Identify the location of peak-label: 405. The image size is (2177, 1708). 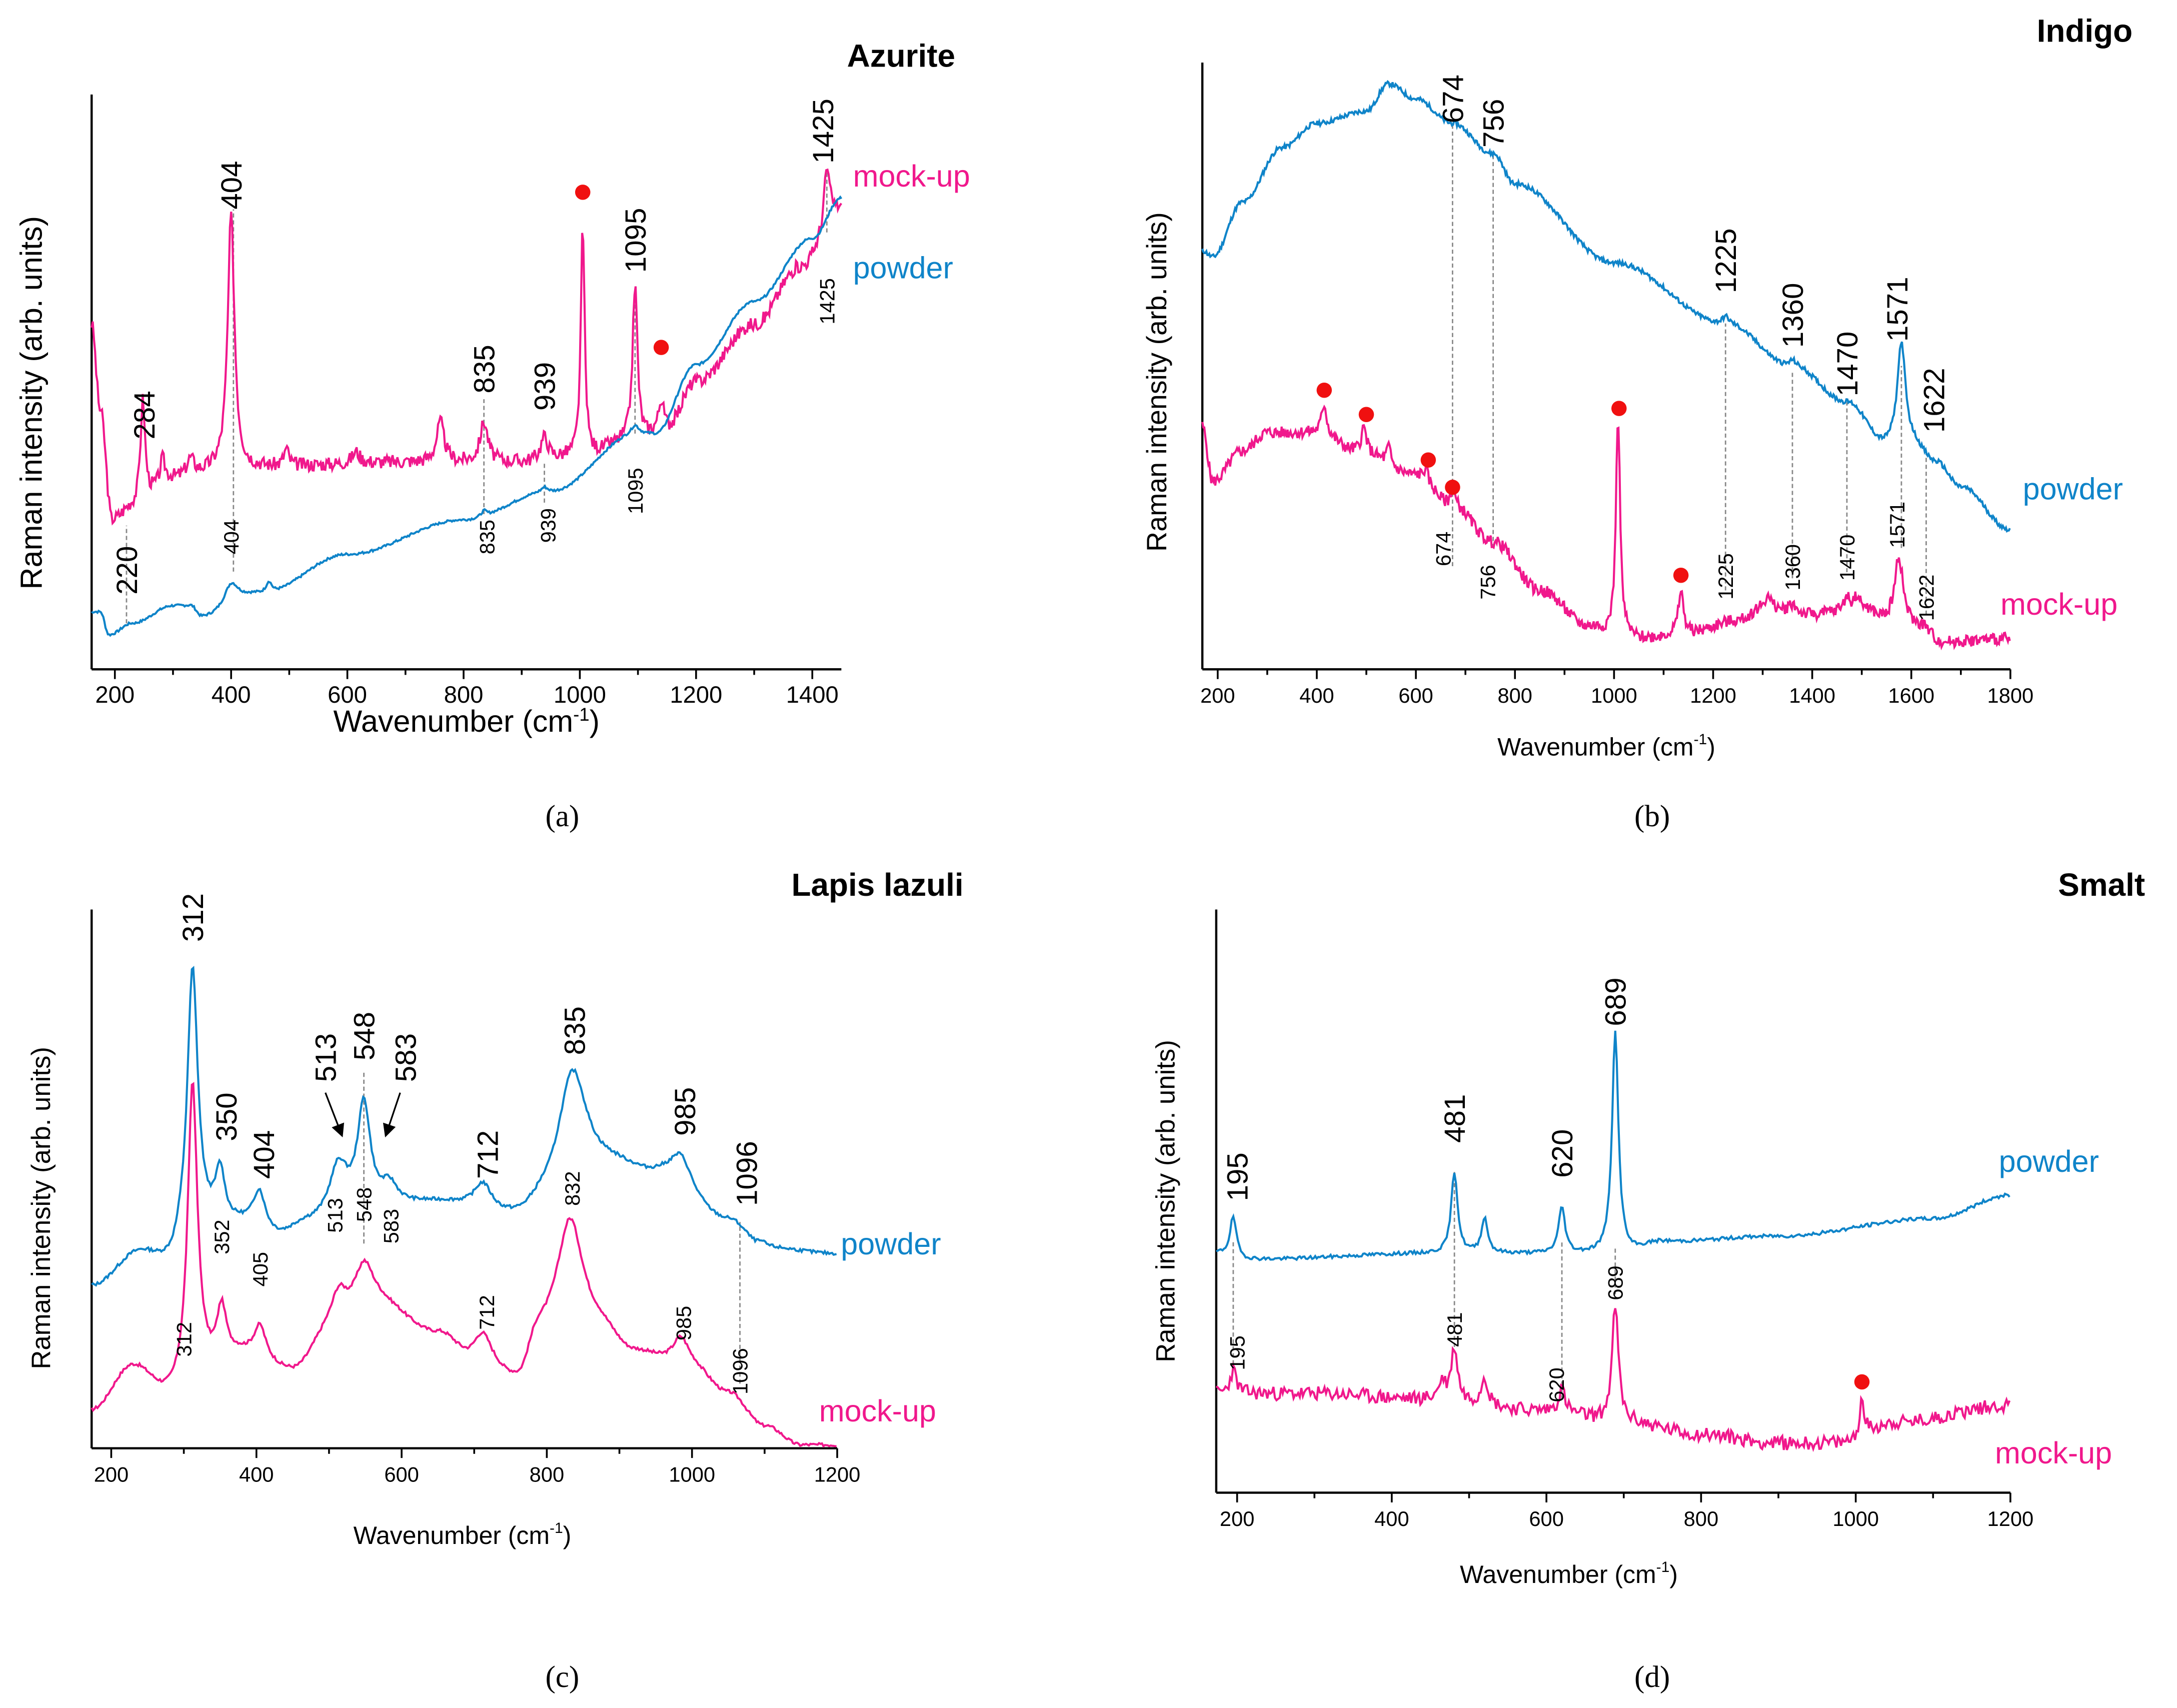
(261, 1269).